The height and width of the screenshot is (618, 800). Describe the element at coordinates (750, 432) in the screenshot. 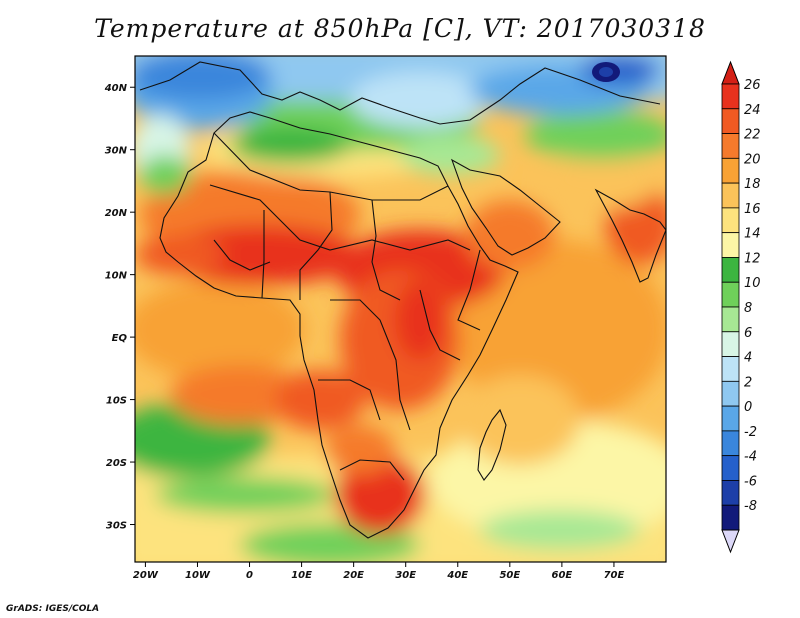

I see `colorbar-label: -2` at that location.